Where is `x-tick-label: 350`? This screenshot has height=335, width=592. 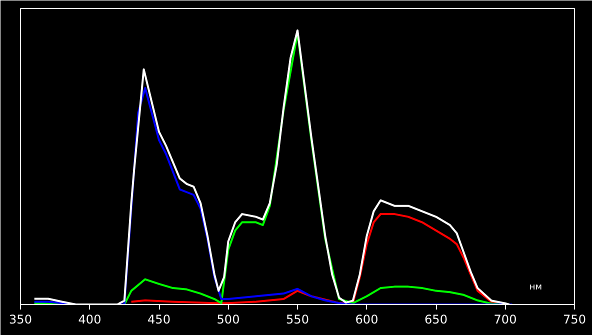
x-tick-label: 350 is located at coordinates (20, 319).